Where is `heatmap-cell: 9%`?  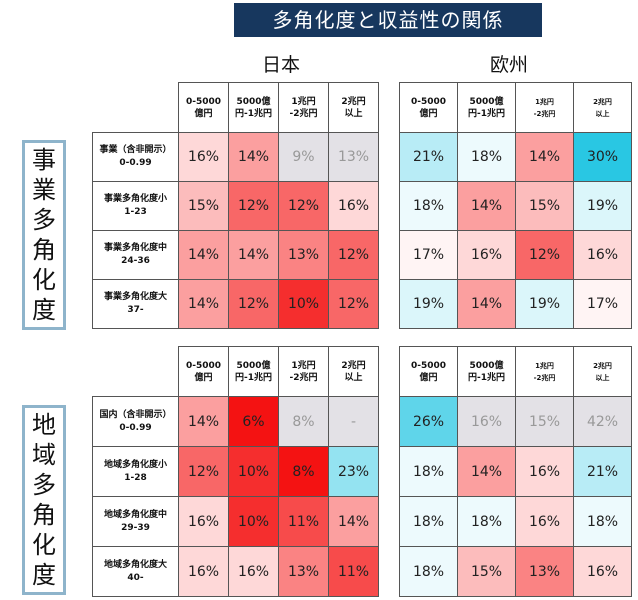 heatmap-cell: 9% is located at coordinates (303, 157).